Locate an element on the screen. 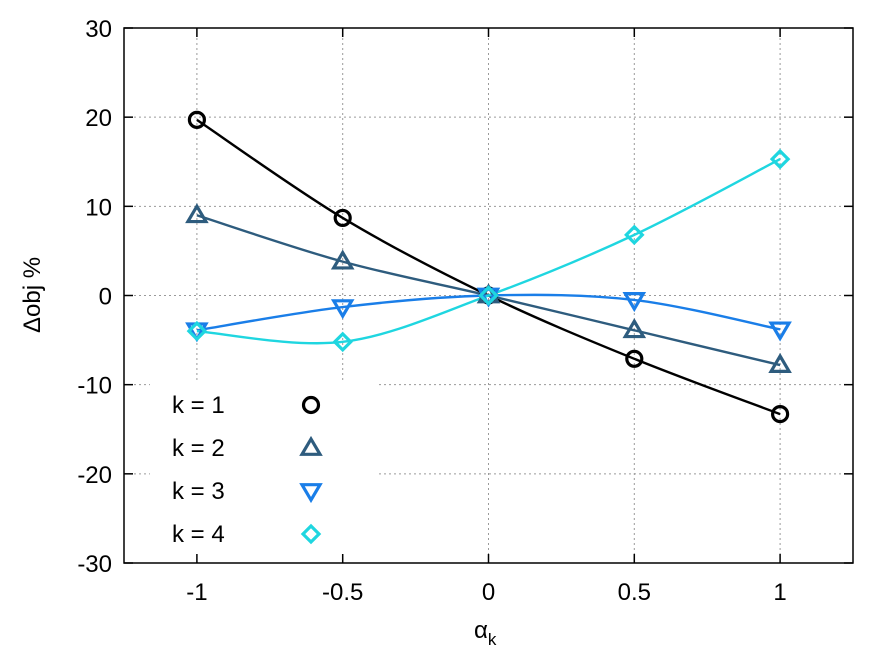 The image size is (874, 655). y-tick-labels: -30 -20 -10 0 10 20 30 is located at coordinates (94, 297).